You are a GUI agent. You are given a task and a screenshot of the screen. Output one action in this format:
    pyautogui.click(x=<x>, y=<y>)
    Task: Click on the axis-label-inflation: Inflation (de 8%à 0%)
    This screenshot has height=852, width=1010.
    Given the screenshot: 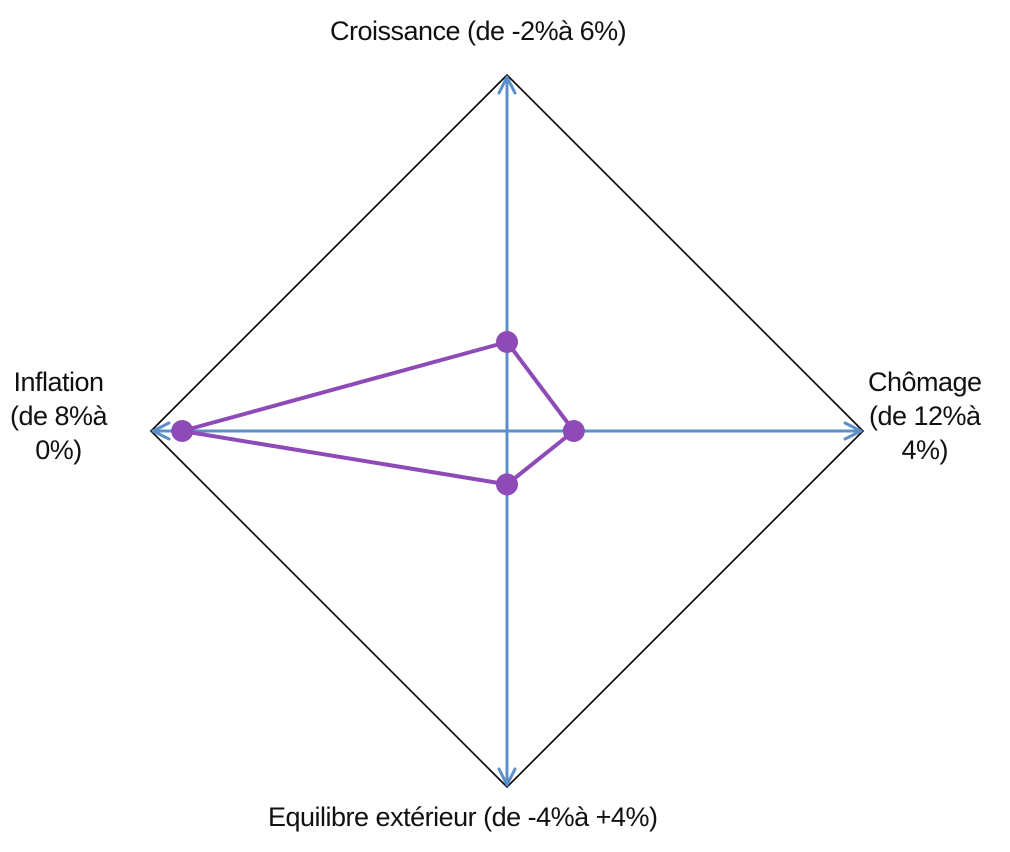 What is the action you would take?
    pyautogui.click(x=59, y=416)
    